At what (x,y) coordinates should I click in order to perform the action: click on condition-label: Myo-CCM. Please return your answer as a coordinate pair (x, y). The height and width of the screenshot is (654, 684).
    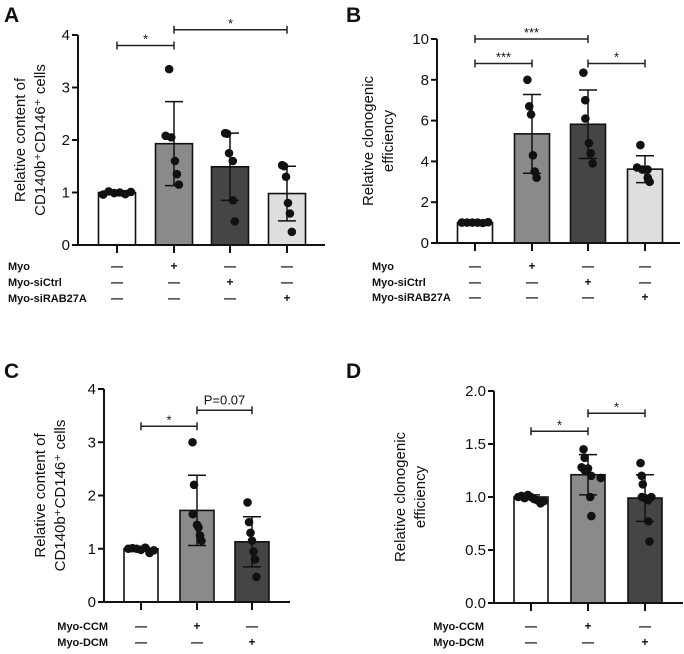
    Looking at the image, I should click on (82, 627).